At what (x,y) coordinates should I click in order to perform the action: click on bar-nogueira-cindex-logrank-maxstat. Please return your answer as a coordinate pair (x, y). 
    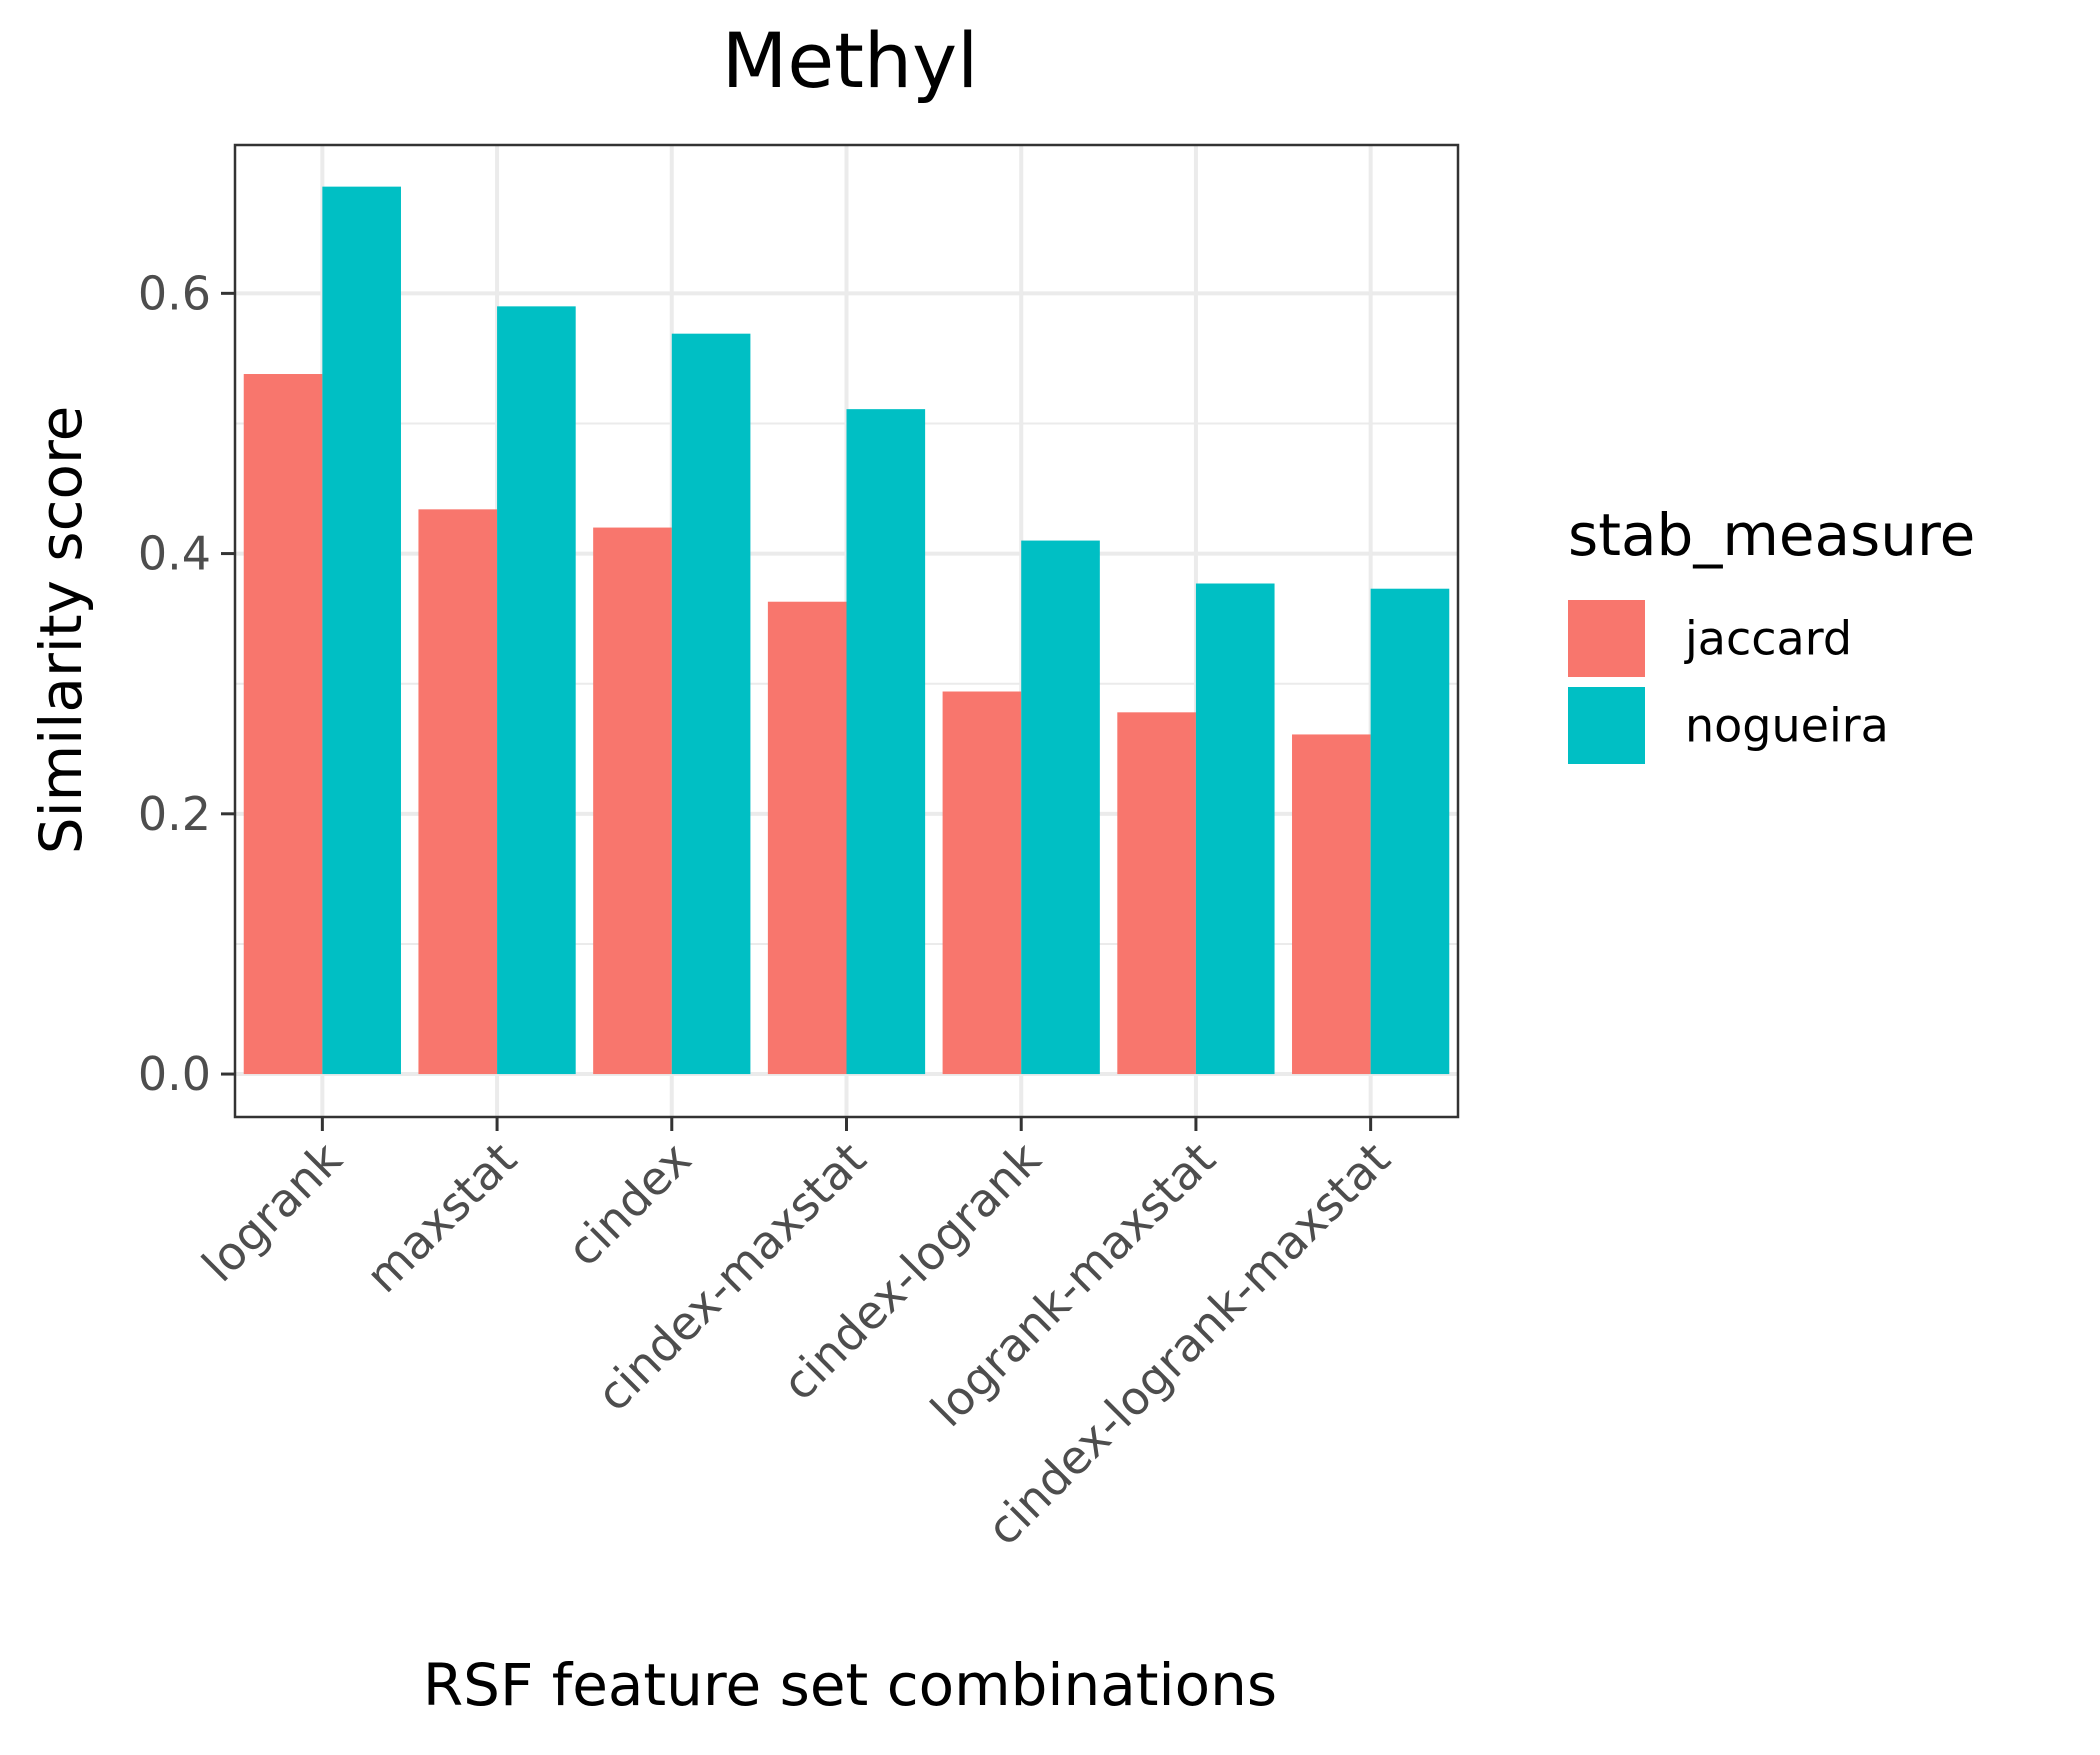
    Looking at the image, I should click on (1410, 831).